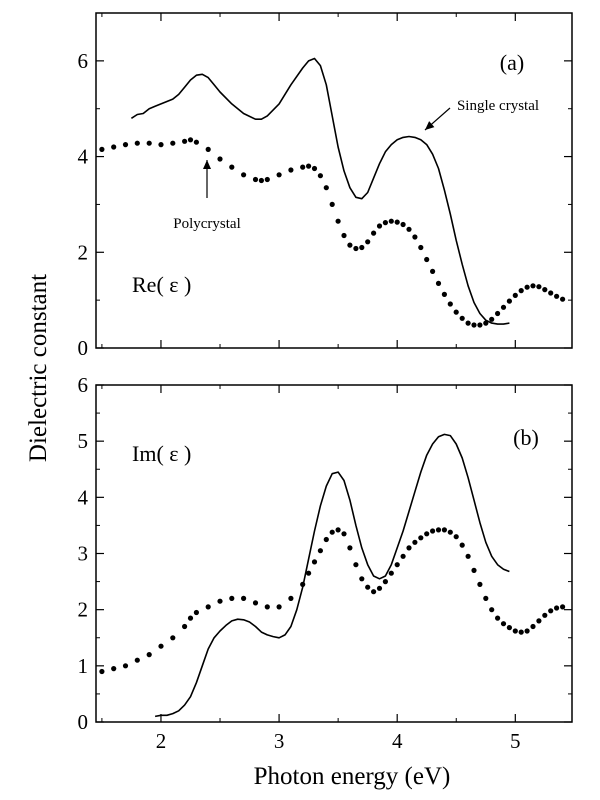 The width and height of the screenshot is (600, 800). What do you see at coordinates (83, 497) in the screenshot?
I see `y-tick-label-b: 4` at bounding box center [83, 497].